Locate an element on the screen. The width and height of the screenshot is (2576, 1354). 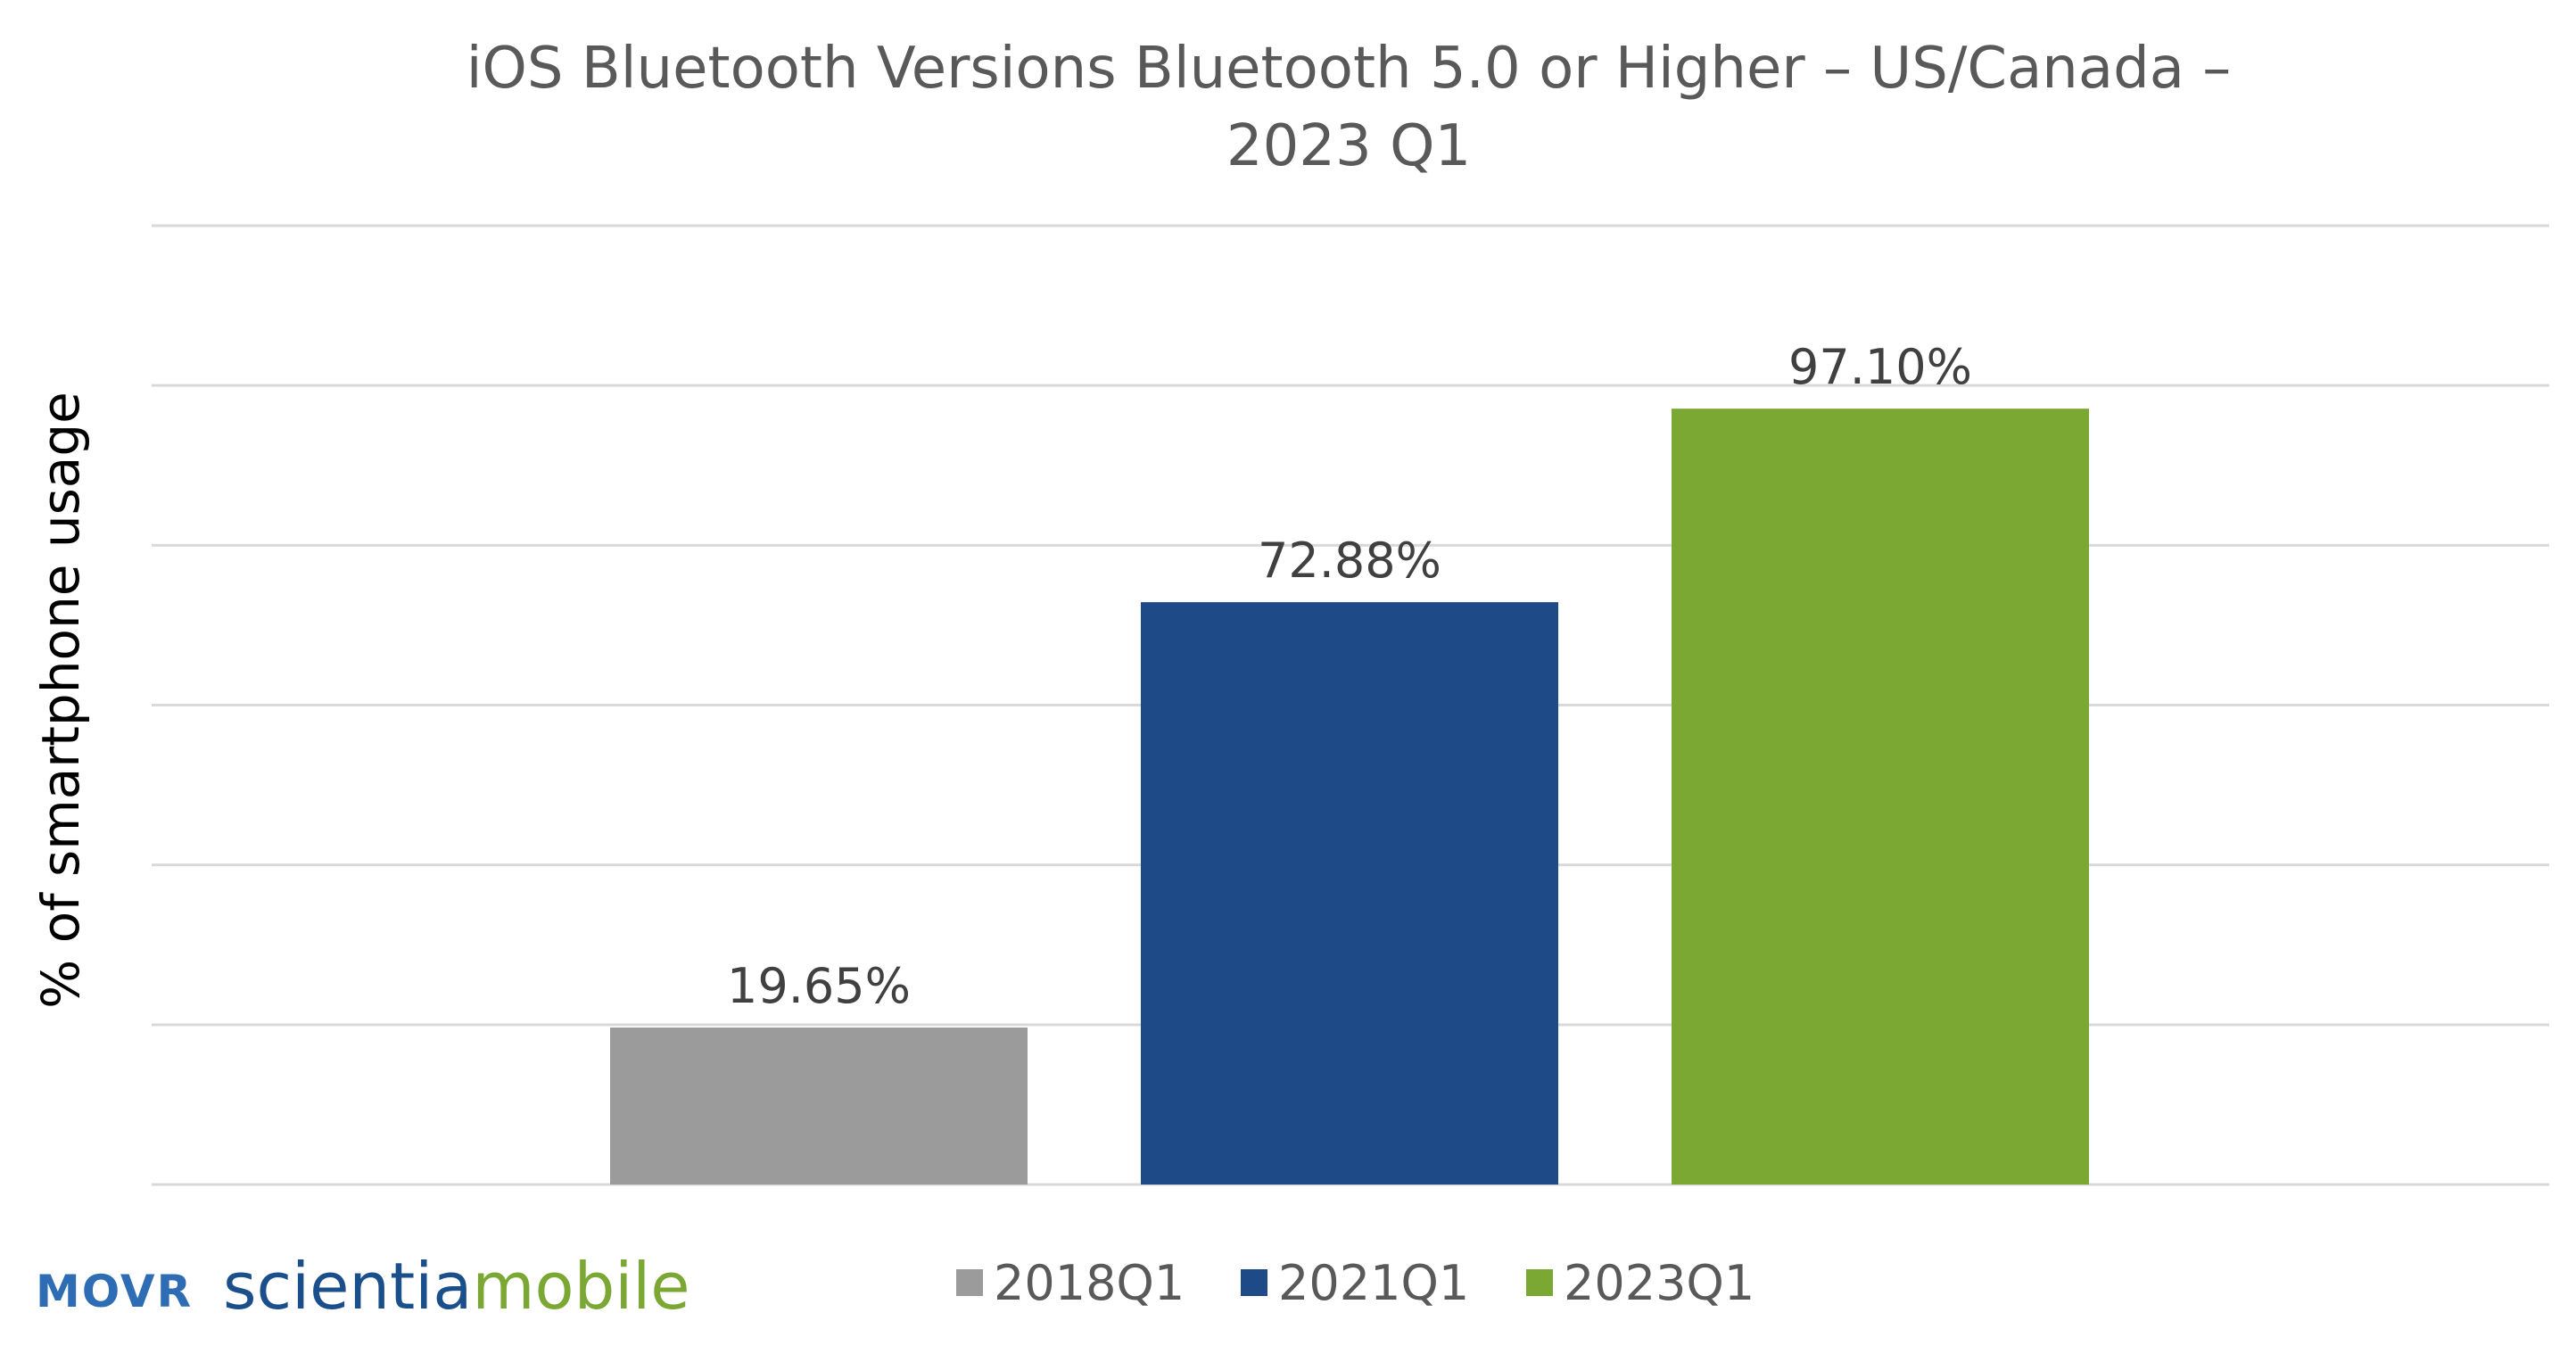
legend-swatch-2023q1 is located at coordinates (1540, 1282).